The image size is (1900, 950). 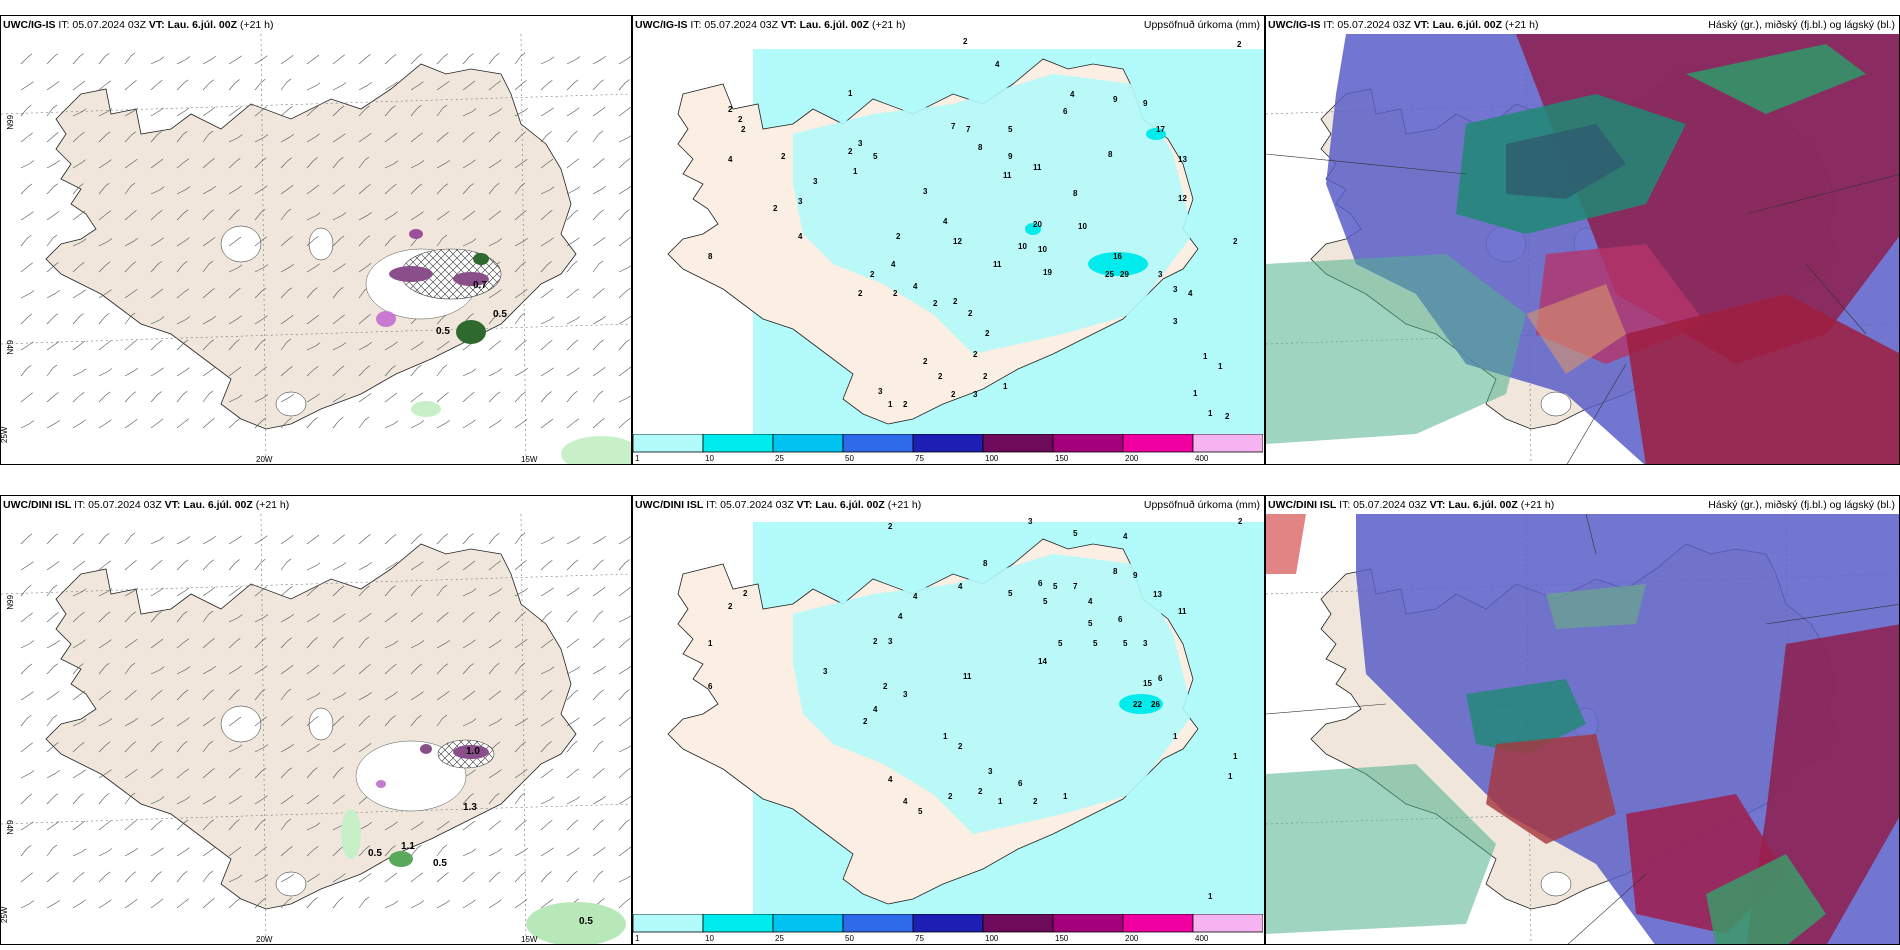 I want to click on precip-value: 4, so click(x=900, y=616).